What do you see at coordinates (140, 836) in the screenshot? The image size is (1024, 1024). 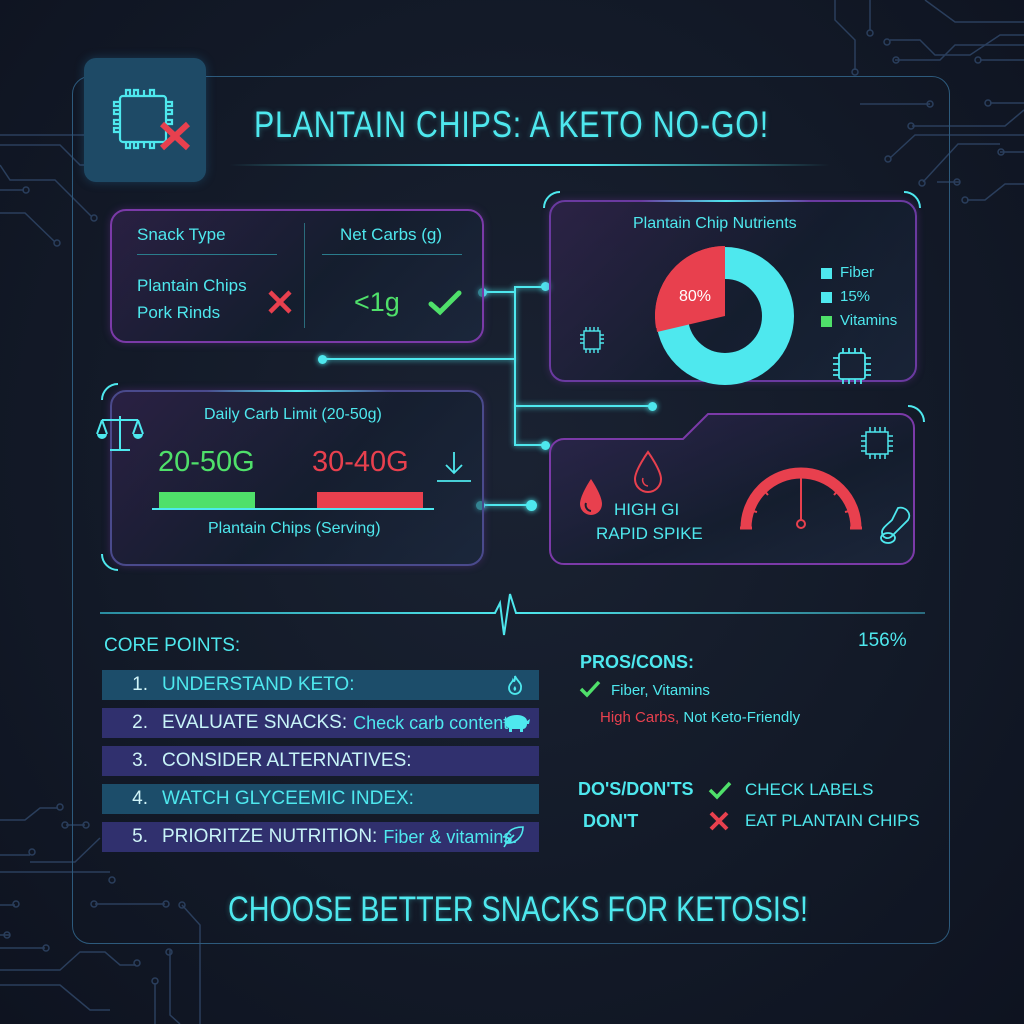 I see `list-number: 5.` at bounding box center [140, 836].